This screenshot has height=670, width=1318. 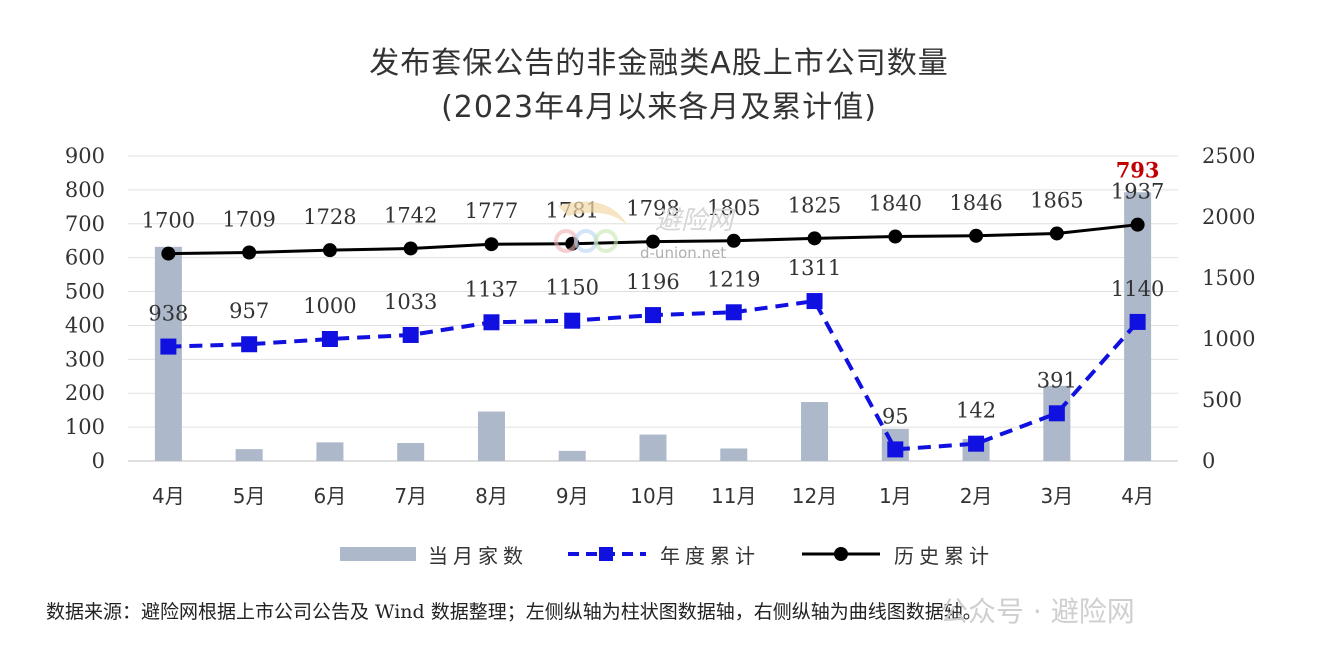 What do you see at coordinates (410, 302) in the screenshot?
I see `annual-data-label: 1033` at bounding box center [410, 302].